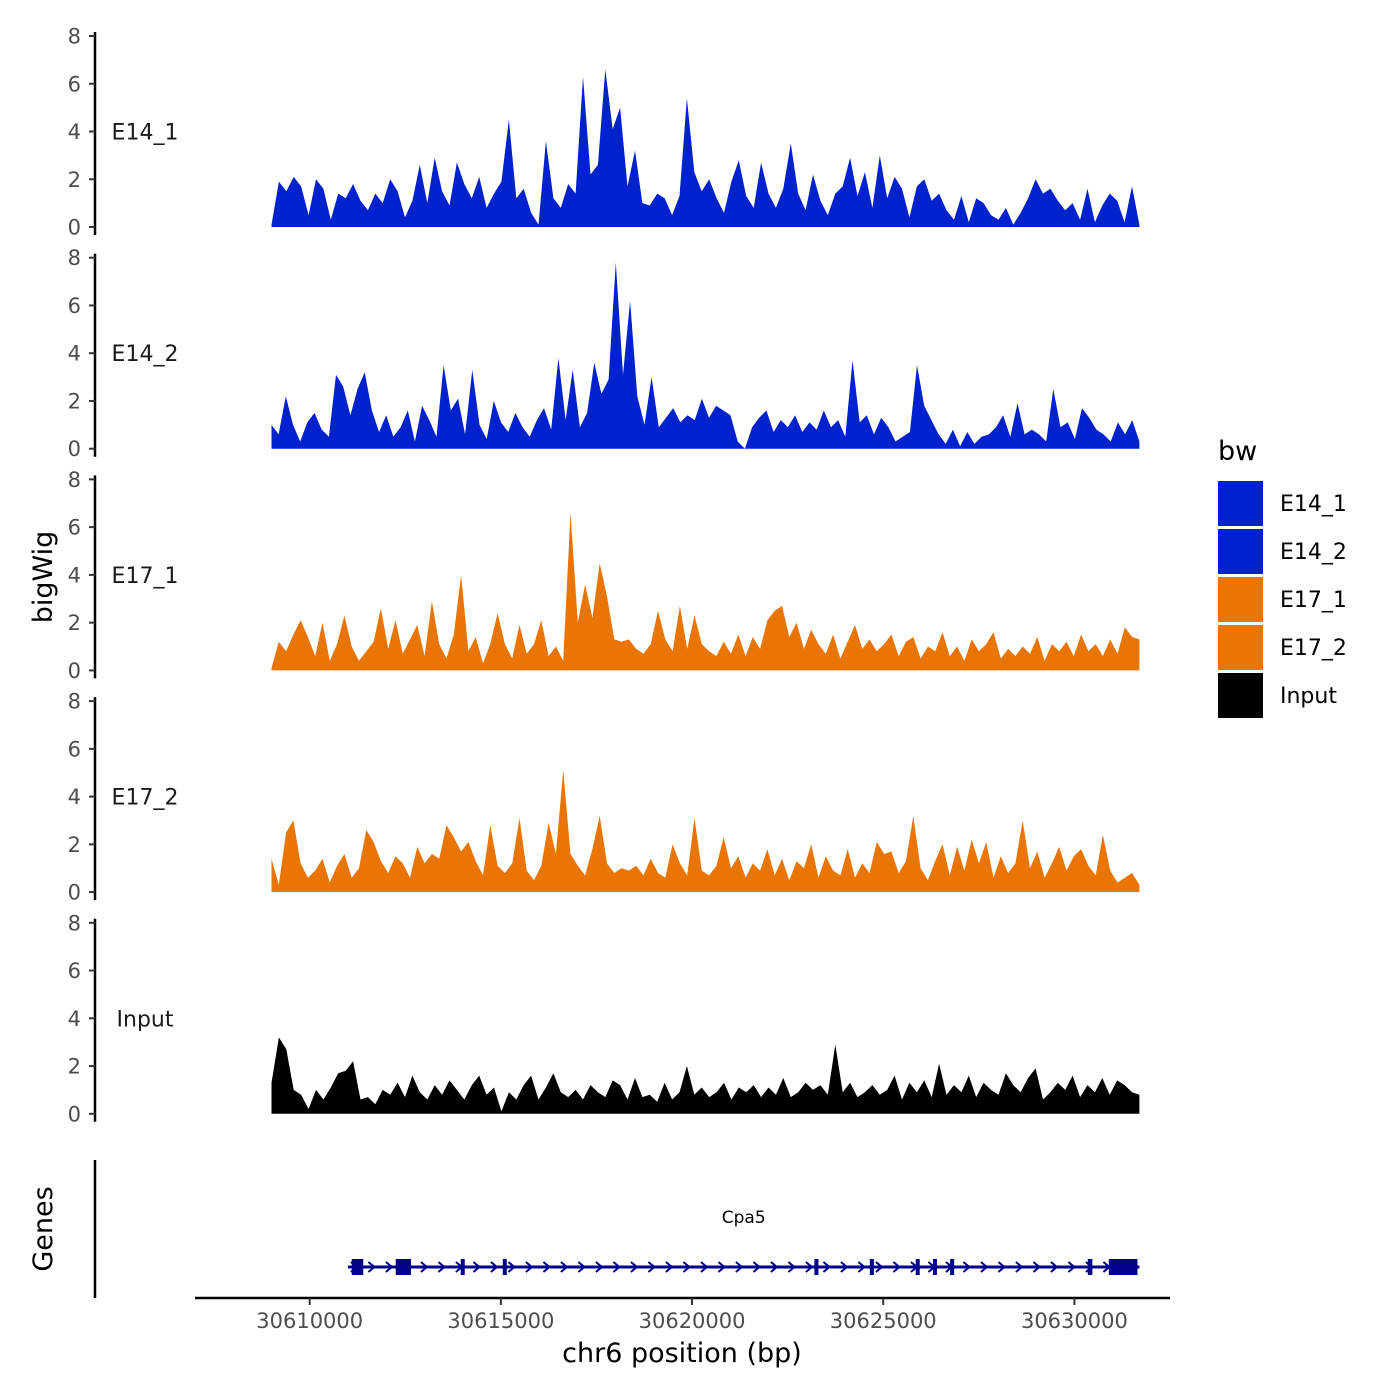 This screenshot has width=1400, height=1400. I want to click on track-E14_2: 0 2 4 6 8 E14_2, so click(604, 353).